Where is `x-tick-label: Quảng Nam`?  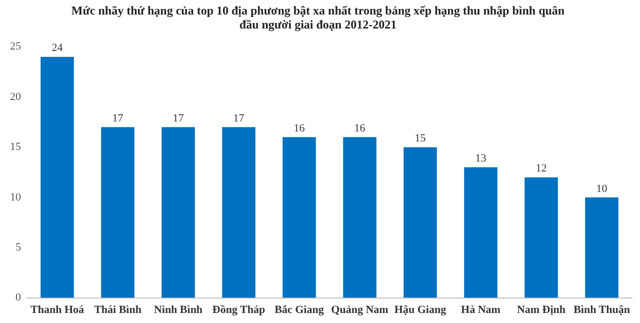
x-tick-label: Quảng Nam is located at coordinates (359, 310).